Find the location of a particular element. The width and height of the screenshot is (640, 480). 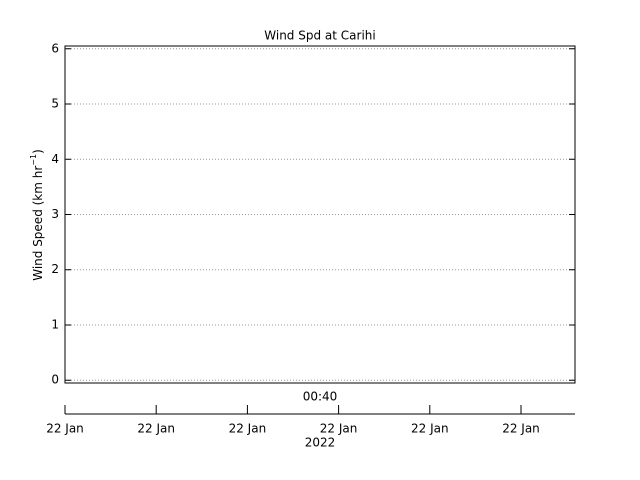

y-tick-label: 4 is located at coordinates (55, 159).